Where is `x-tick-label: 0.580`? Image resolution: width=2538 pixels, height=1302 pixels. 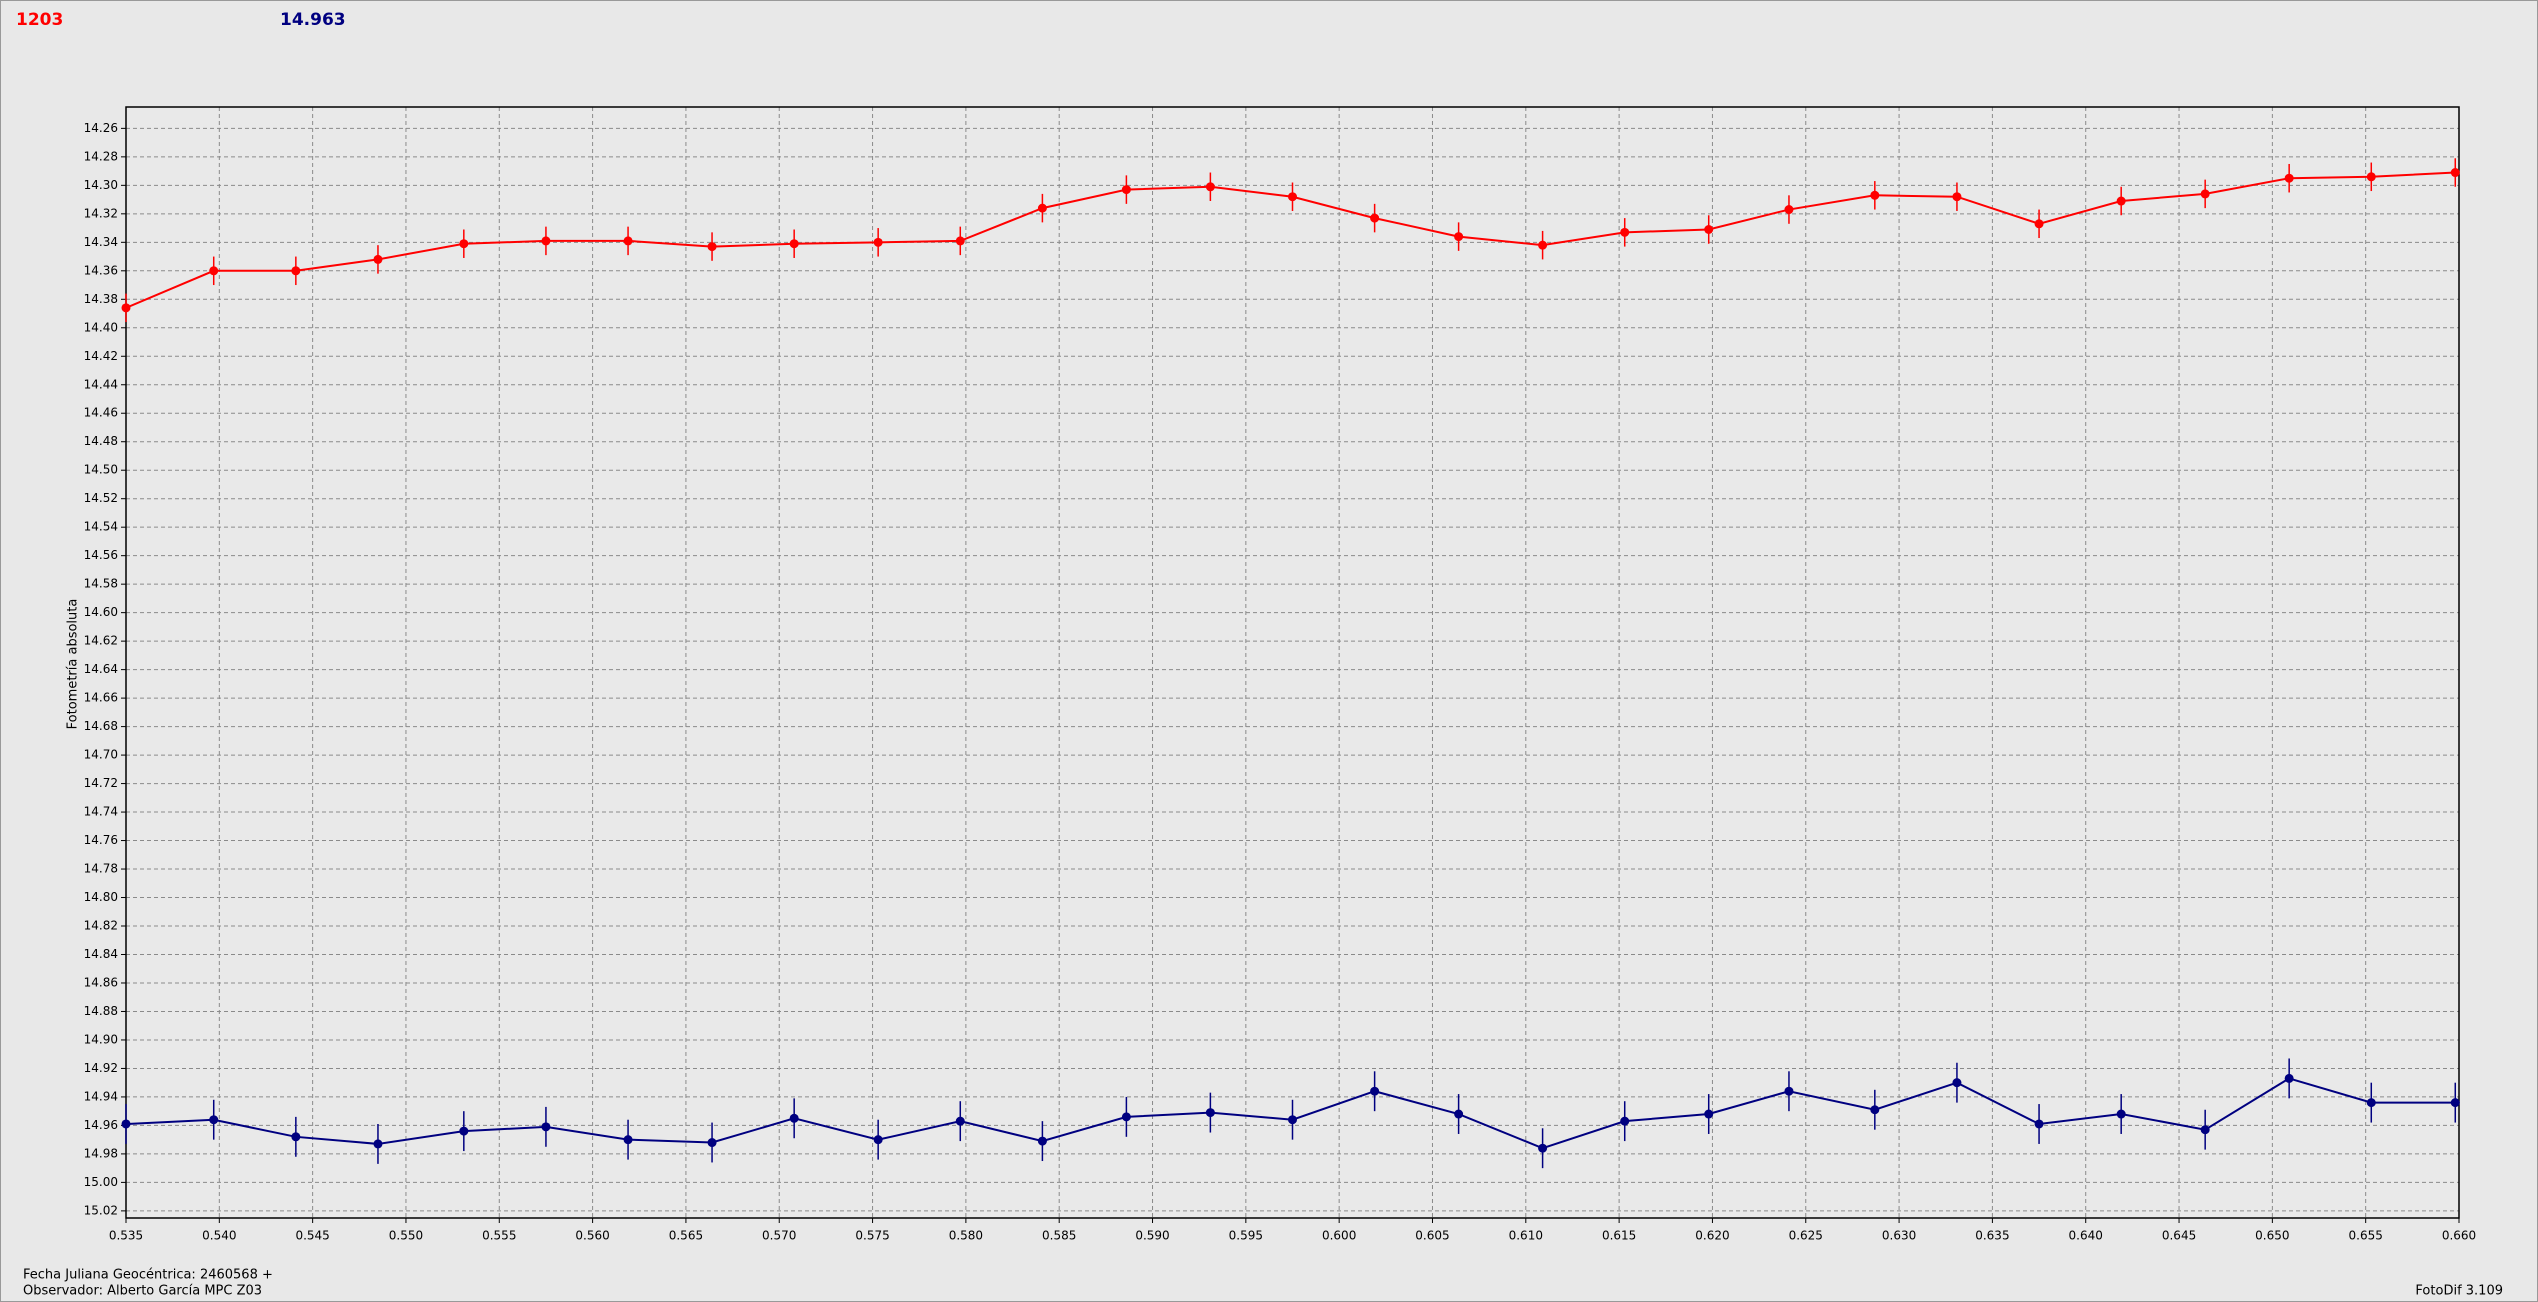 x-tick-label: 0.580 is located at coordinates (966, 1236).